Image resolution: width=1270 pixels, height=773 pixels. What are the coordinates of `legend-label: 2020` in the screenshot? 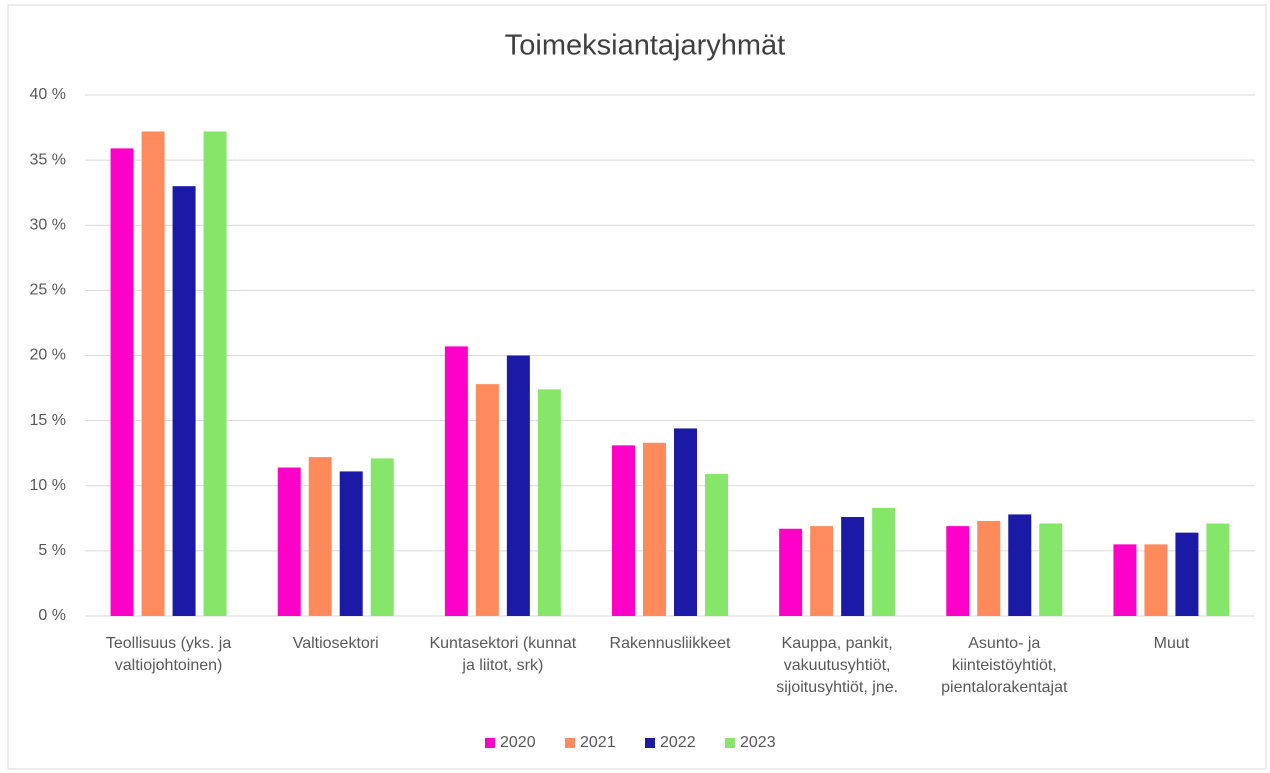 It's located at (518, 742).